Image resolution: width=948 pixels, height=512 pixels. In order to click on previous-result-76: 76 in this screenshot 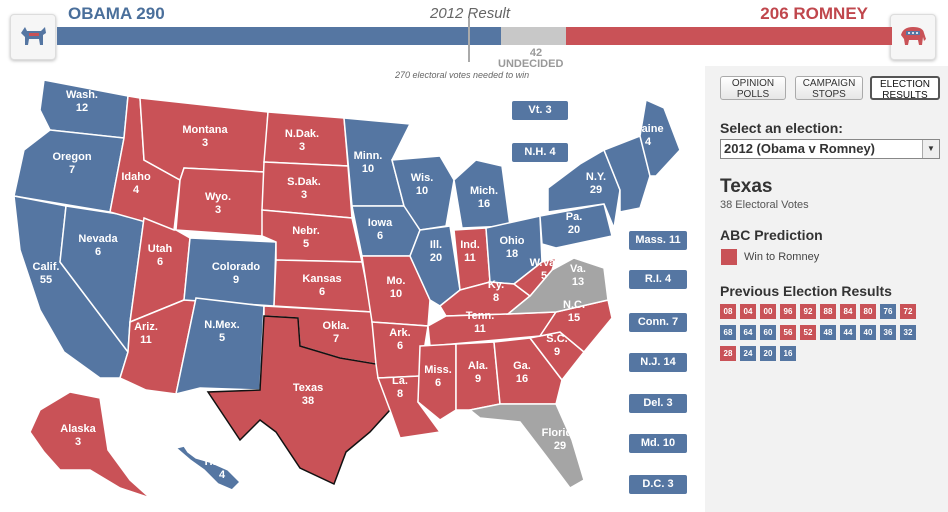, I will do `click(888, 311)`.